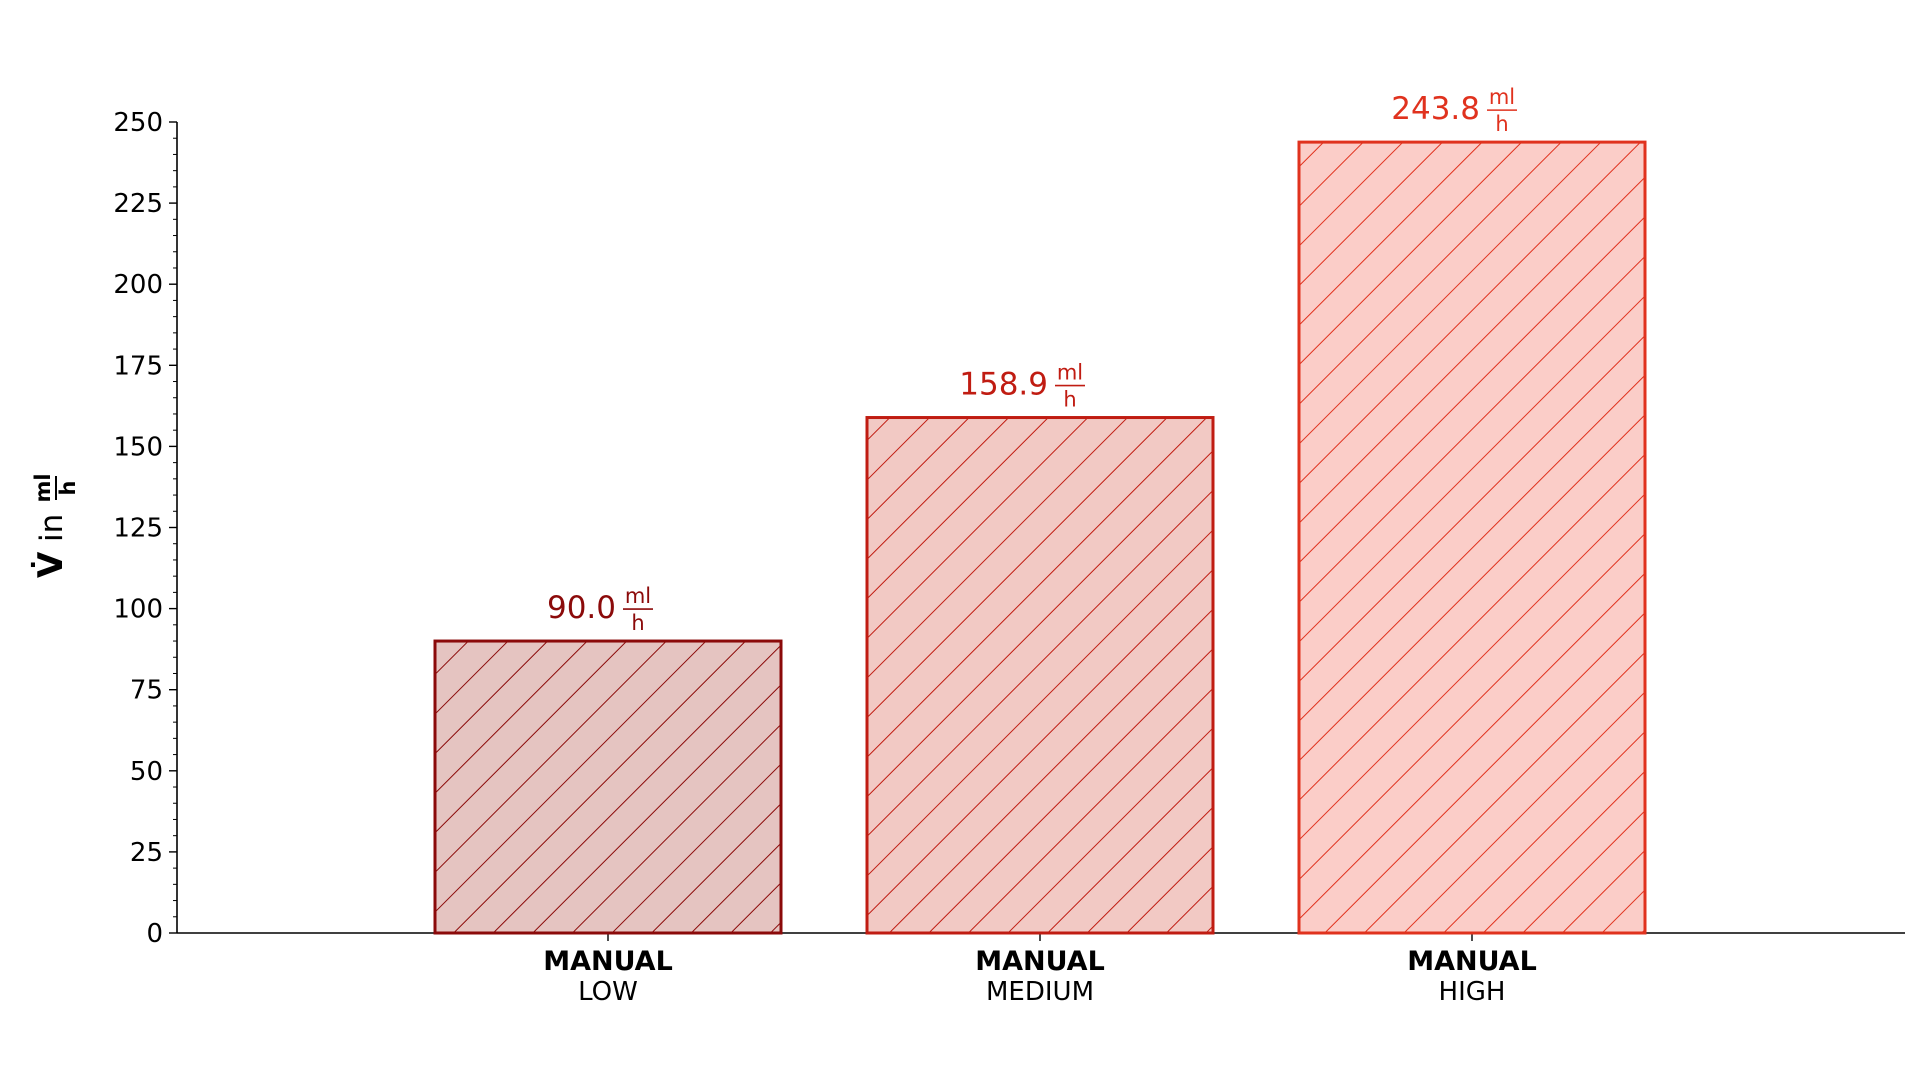 The height and width of the screenshot is (1081, 1920). Describe the element at coordinates (1040, 992) in the screenshot. I see `x-tick-label-sub: MEDIUM` at that location.